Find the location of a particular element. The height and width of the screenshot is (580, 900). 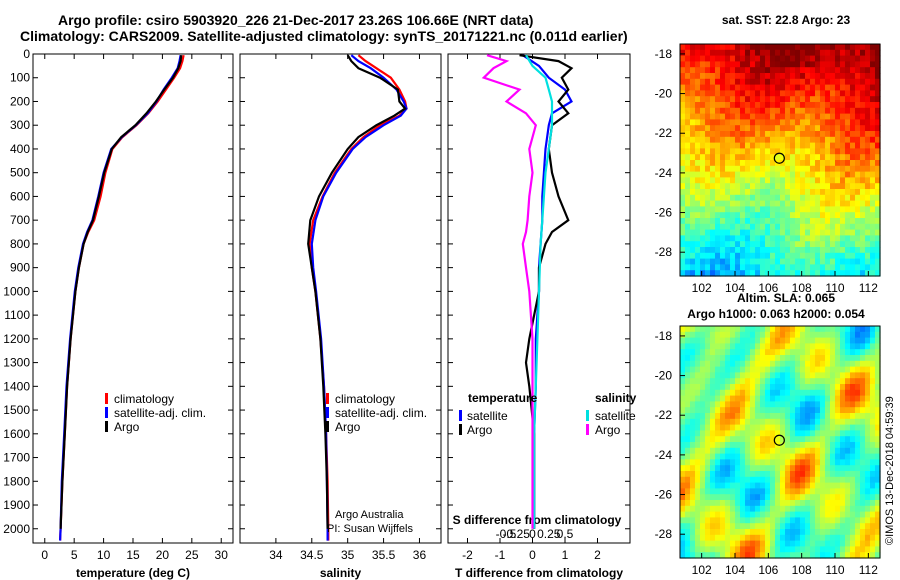

x-tick-label: 5 is located at coordinates (74, 555).